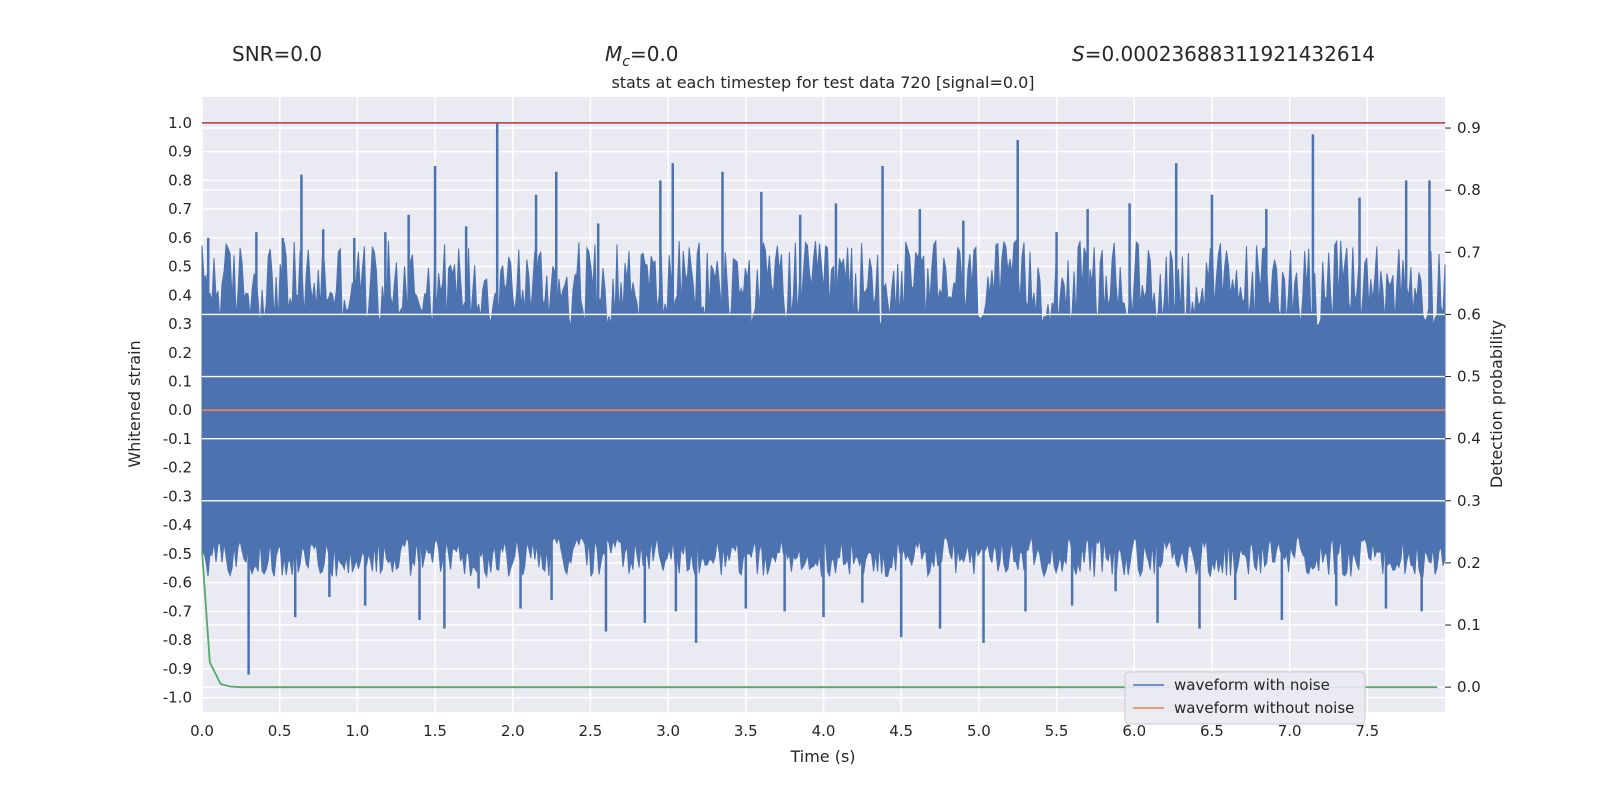 The height and width of the screenshot is (800, 1600). Describe the element at coordinates (1463, 407) in the screenshot. I see `y2-axis-ticks: 0.0 0.1 0.2 0.3 0.4 0.5 0.6 0.7 0.8 0.9` at that location.